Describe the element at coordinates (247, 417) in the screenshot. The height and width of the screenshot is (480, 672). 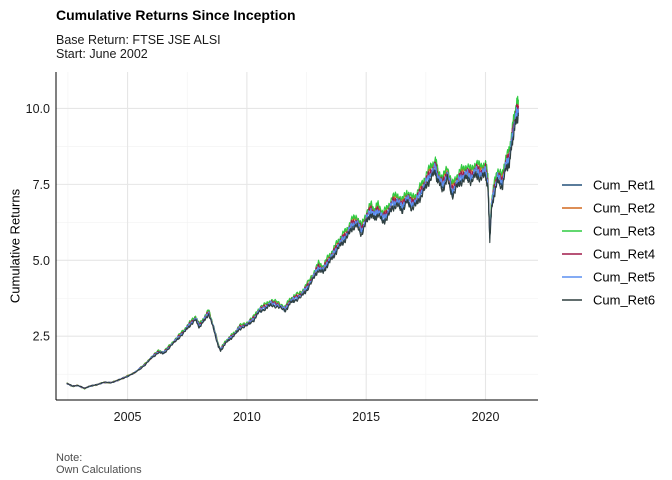
I see `x-tick-label: 2010` at that location.